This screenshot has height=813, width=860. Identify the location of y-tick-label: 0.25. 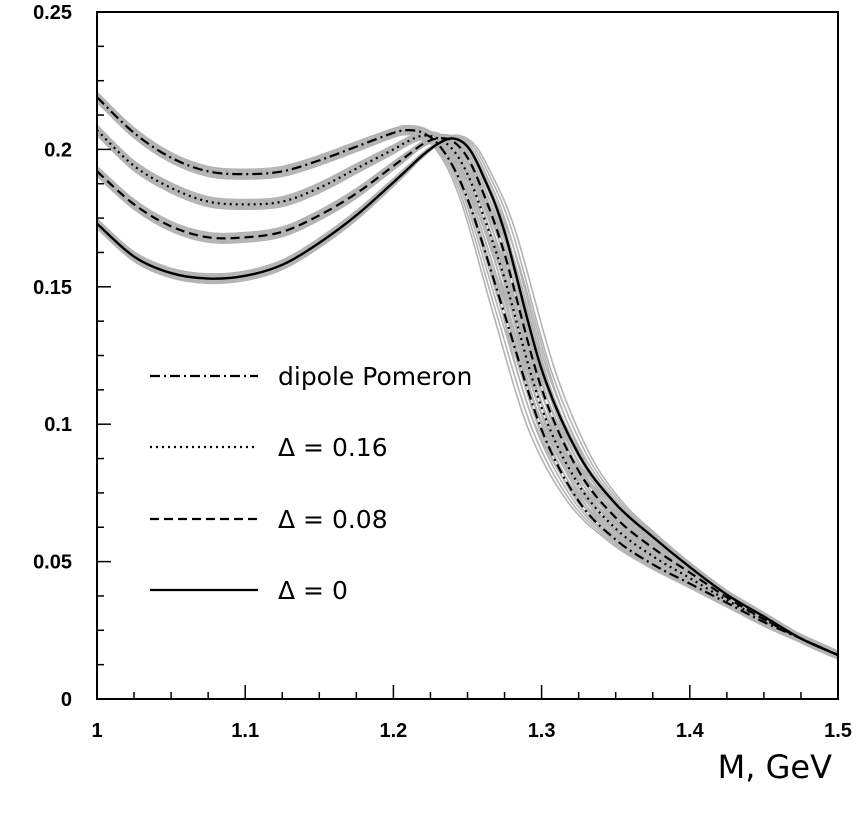
(52, 13).